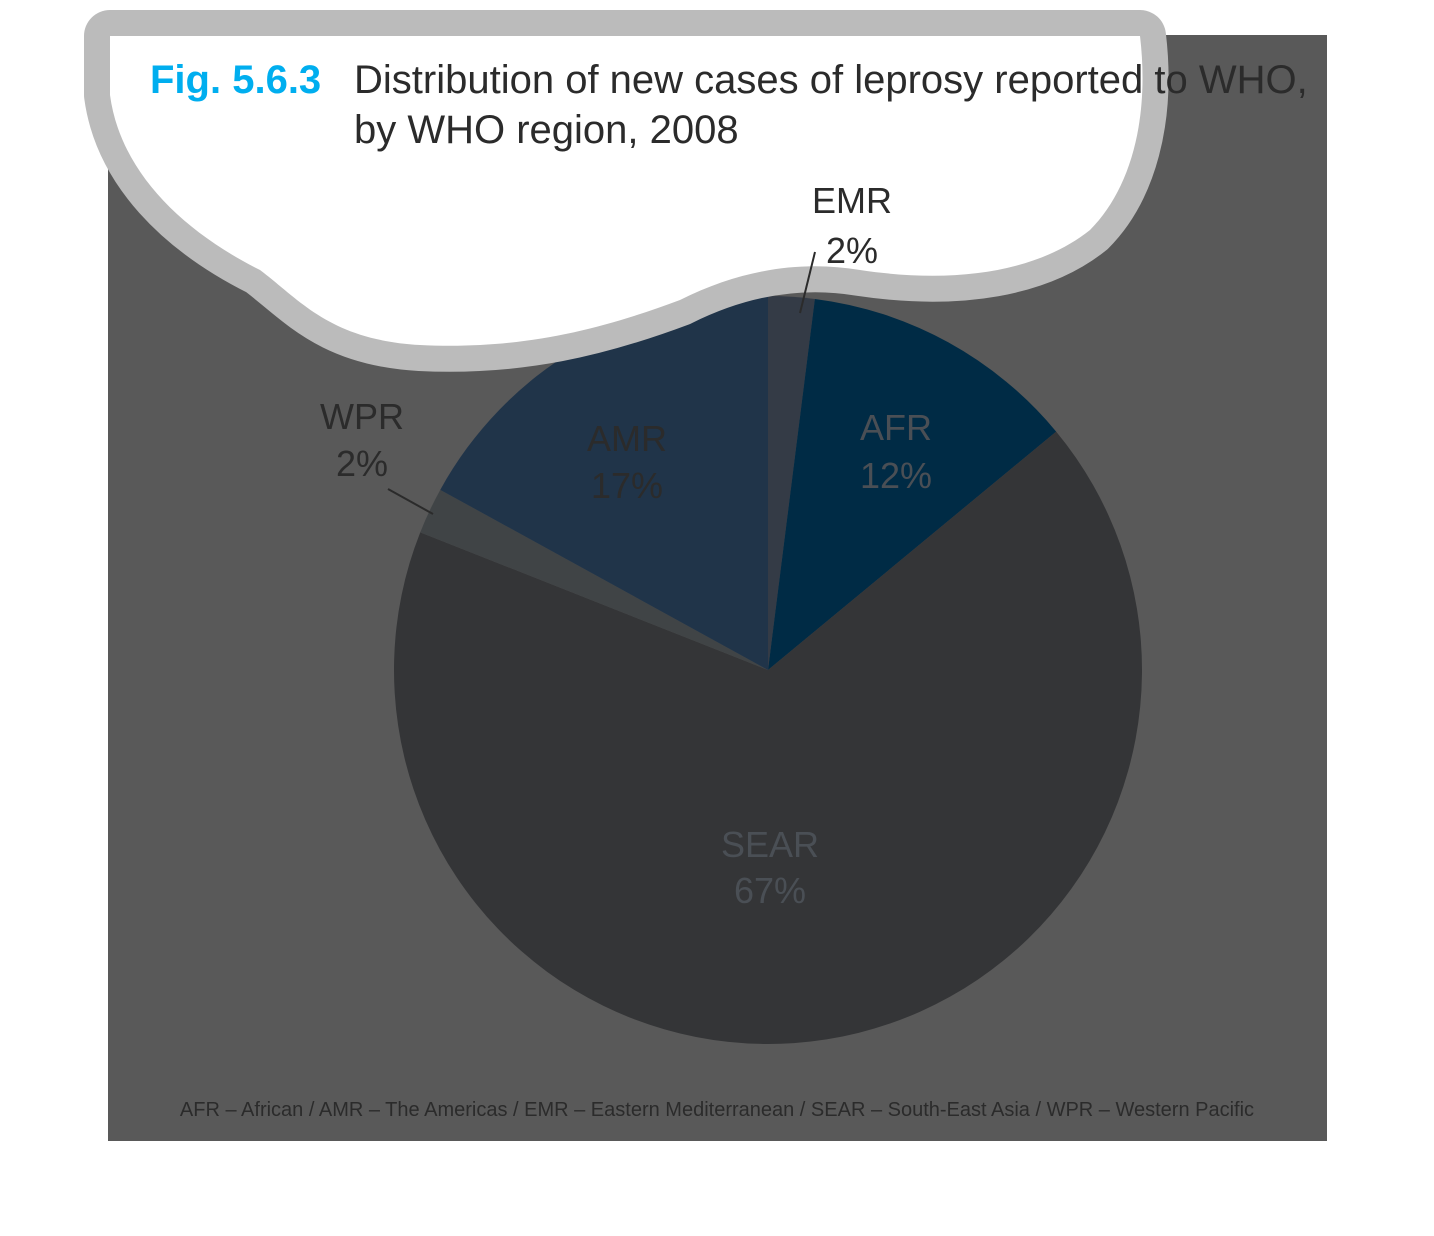 Image resolution: width=1434 pixels, height=1236 pixels. Describe the element at coordinates (807, 282) in the screenshot. I see `emr-leader-line` at that location.